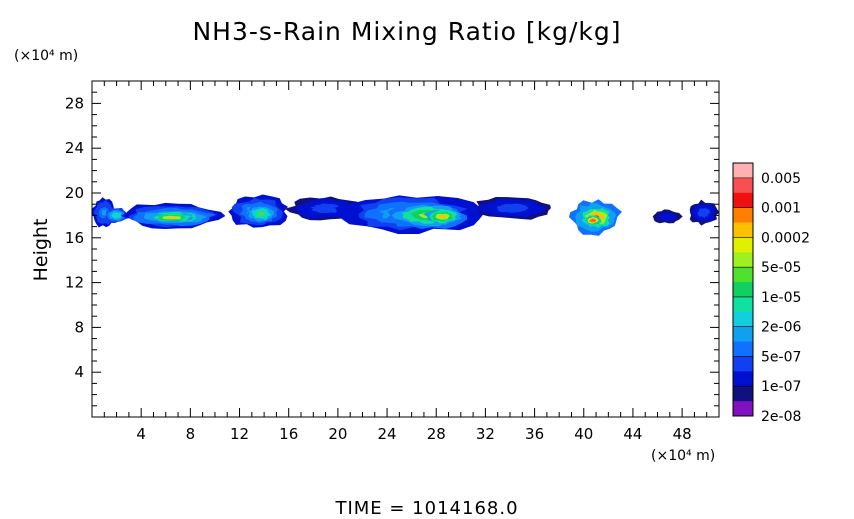 The width and height of the screenshot is (854, 519). I want to click on y-axis-label: Height, so click(41, 250).